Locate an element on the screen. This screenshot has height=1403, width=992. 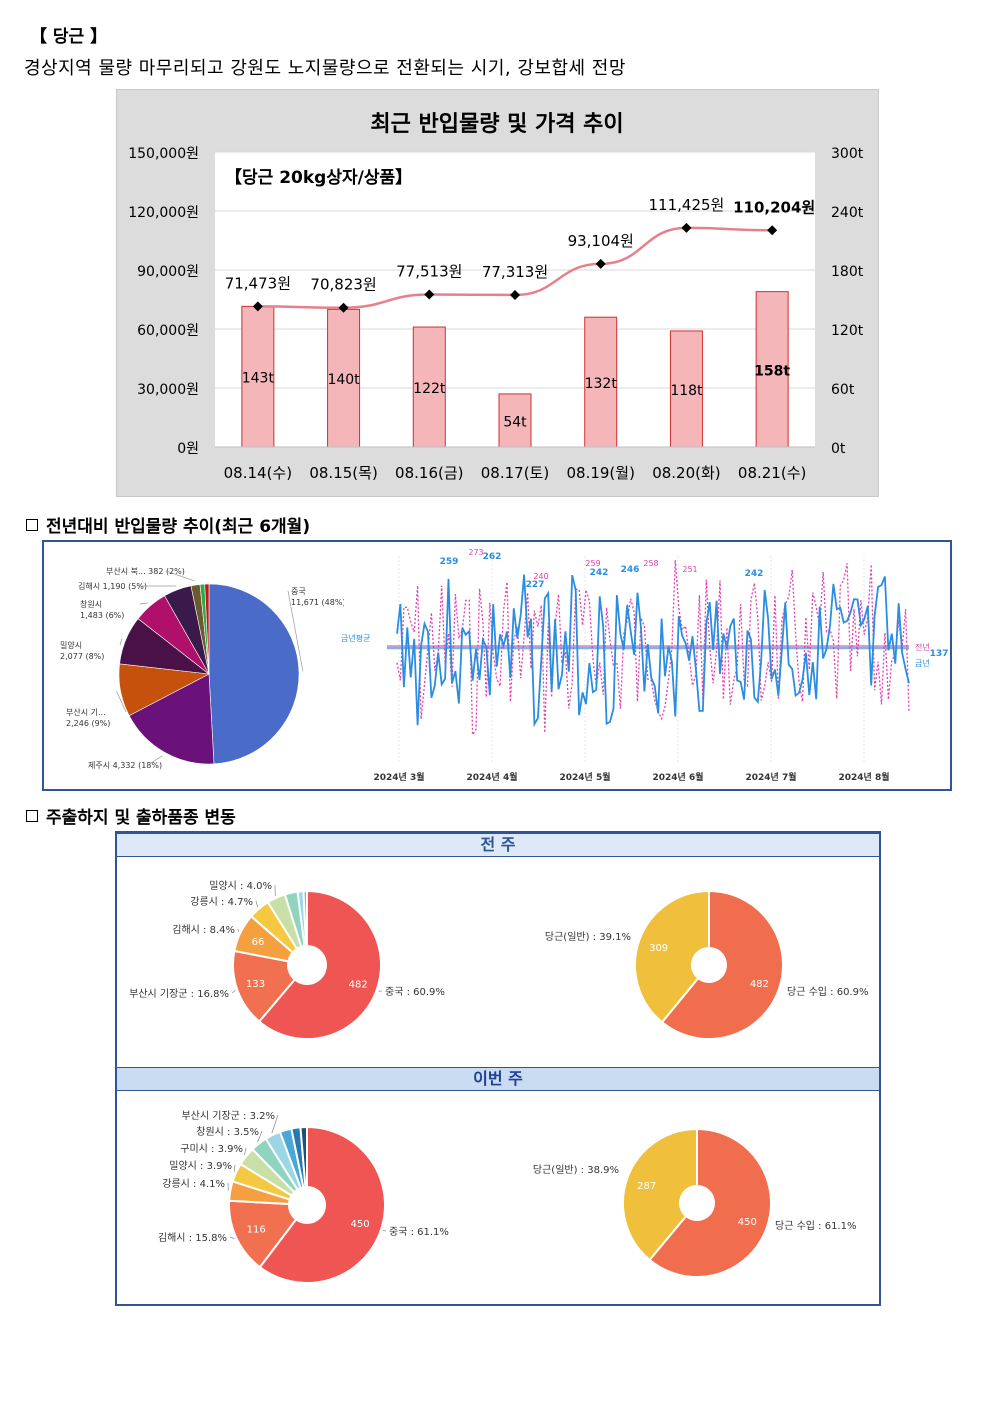
peak-label-prev: 273 is located at coordinates (475, 552).